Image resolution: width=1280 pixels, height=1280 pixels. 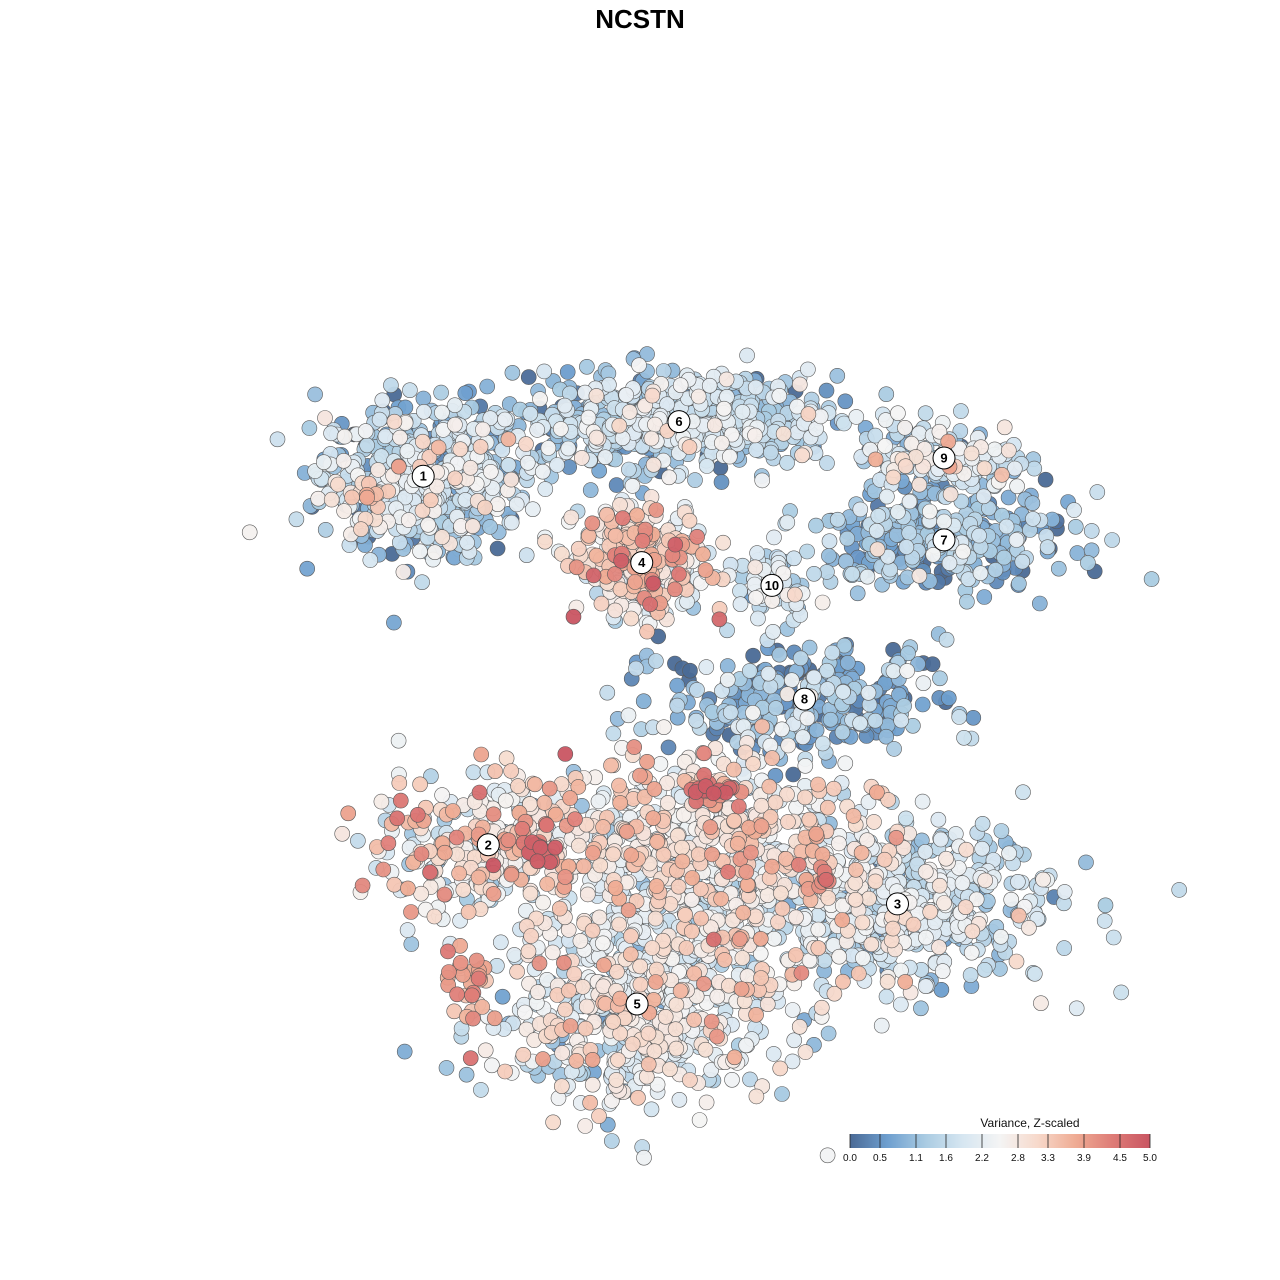 What do you see at coordinates (1084, 1158) in the screenshot?
I see `colorbar-tick-label: 3.9` at bounding box center [1084, 1158].